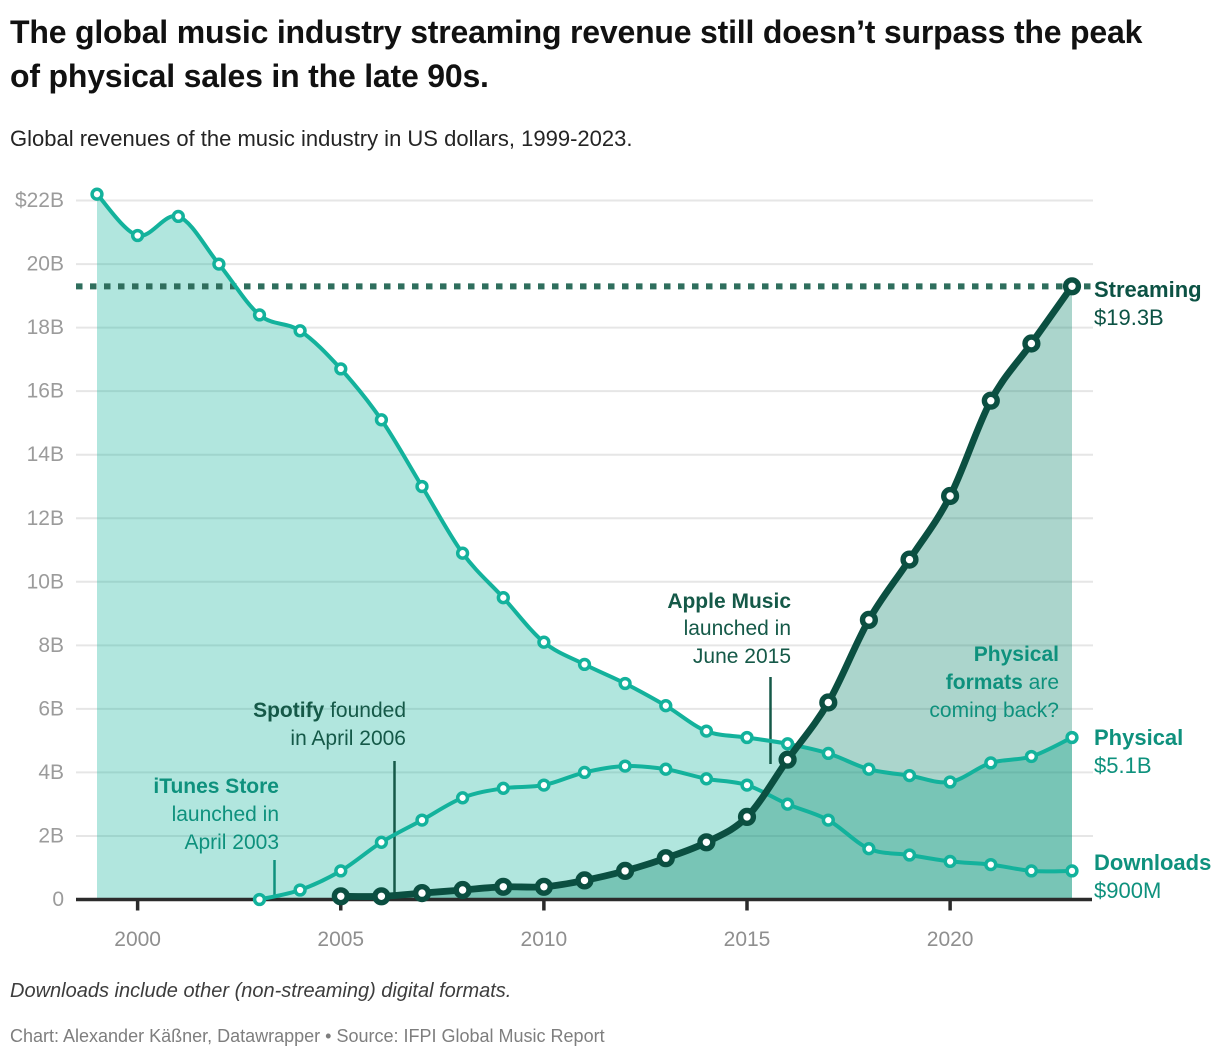 This screenshot has width=1220, height=1064. I want to click on y-axis-tick-label: 8B, so click(51, 645).